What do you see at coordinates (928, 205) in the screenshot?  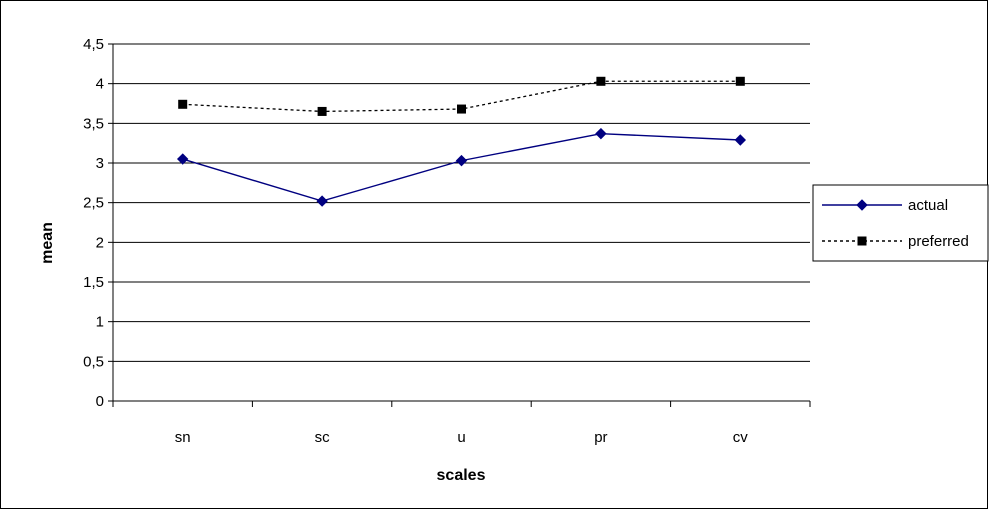 I see `legend-label: actual` at bounding box center [928, 205].